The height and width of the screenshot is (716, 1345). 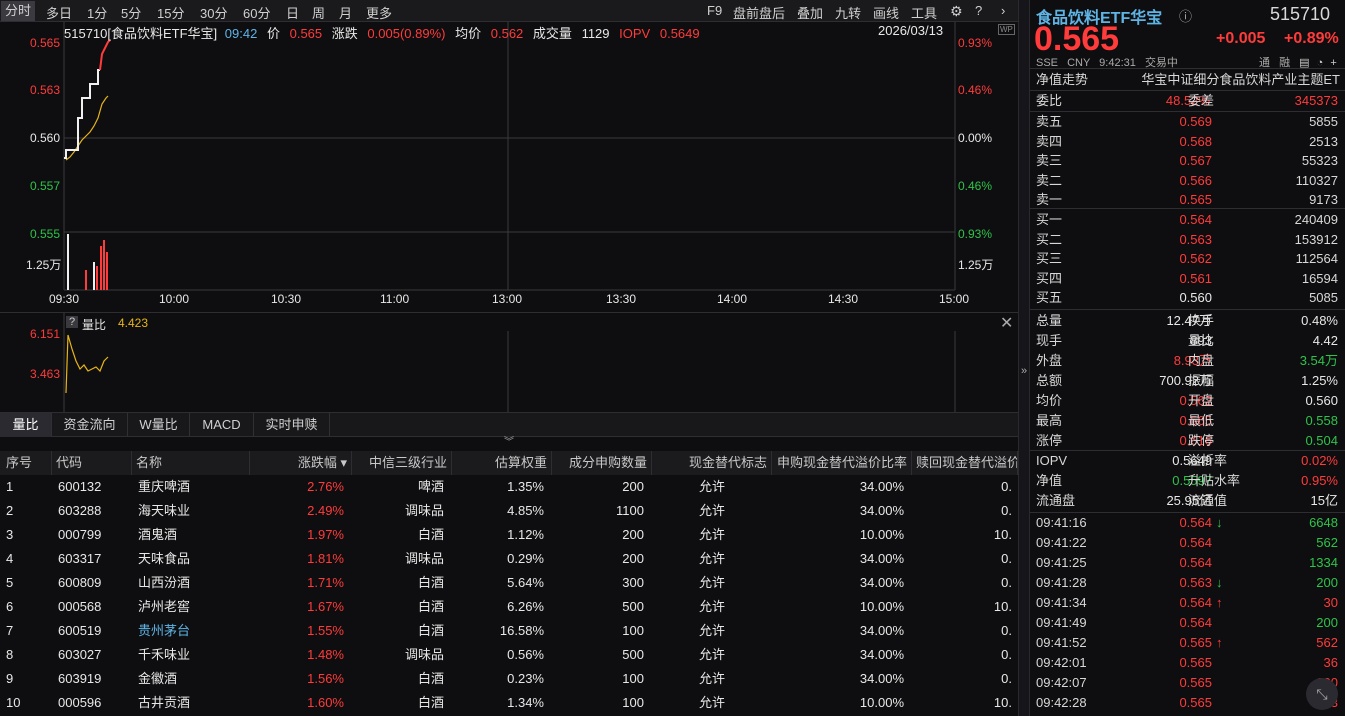 I want to click on tab-w-liangbi: W量比, so click(x=159, y=425).